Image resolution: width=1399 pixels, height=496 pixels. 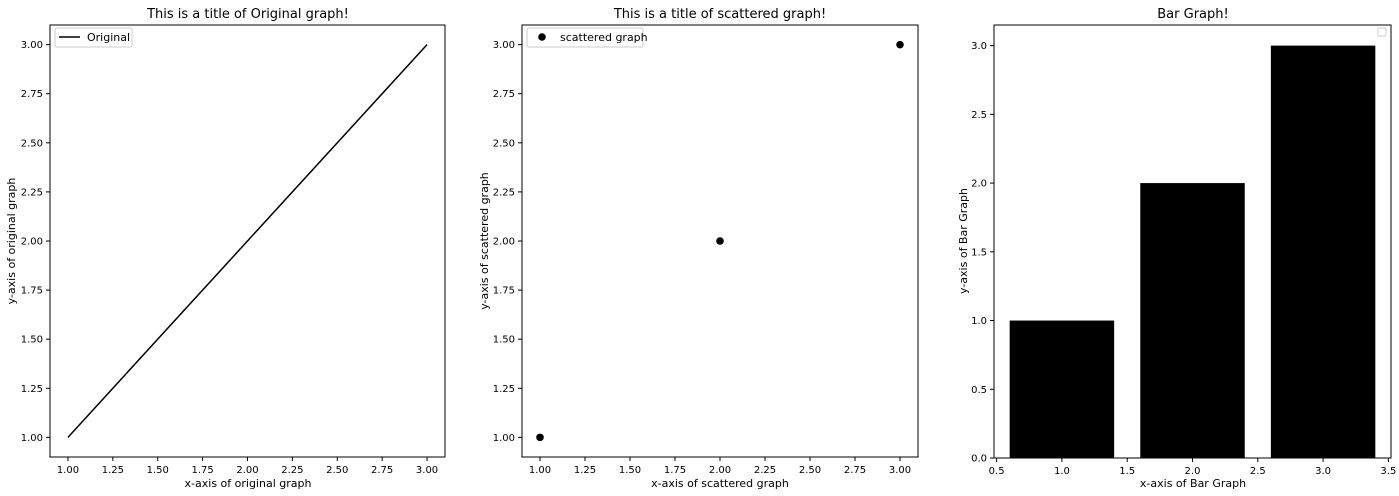 What do you see at coordinates (720, 483) in the screenshot?
I see `x-axis-label: x-axis of scattered graph` at bounding box center [720, 483].